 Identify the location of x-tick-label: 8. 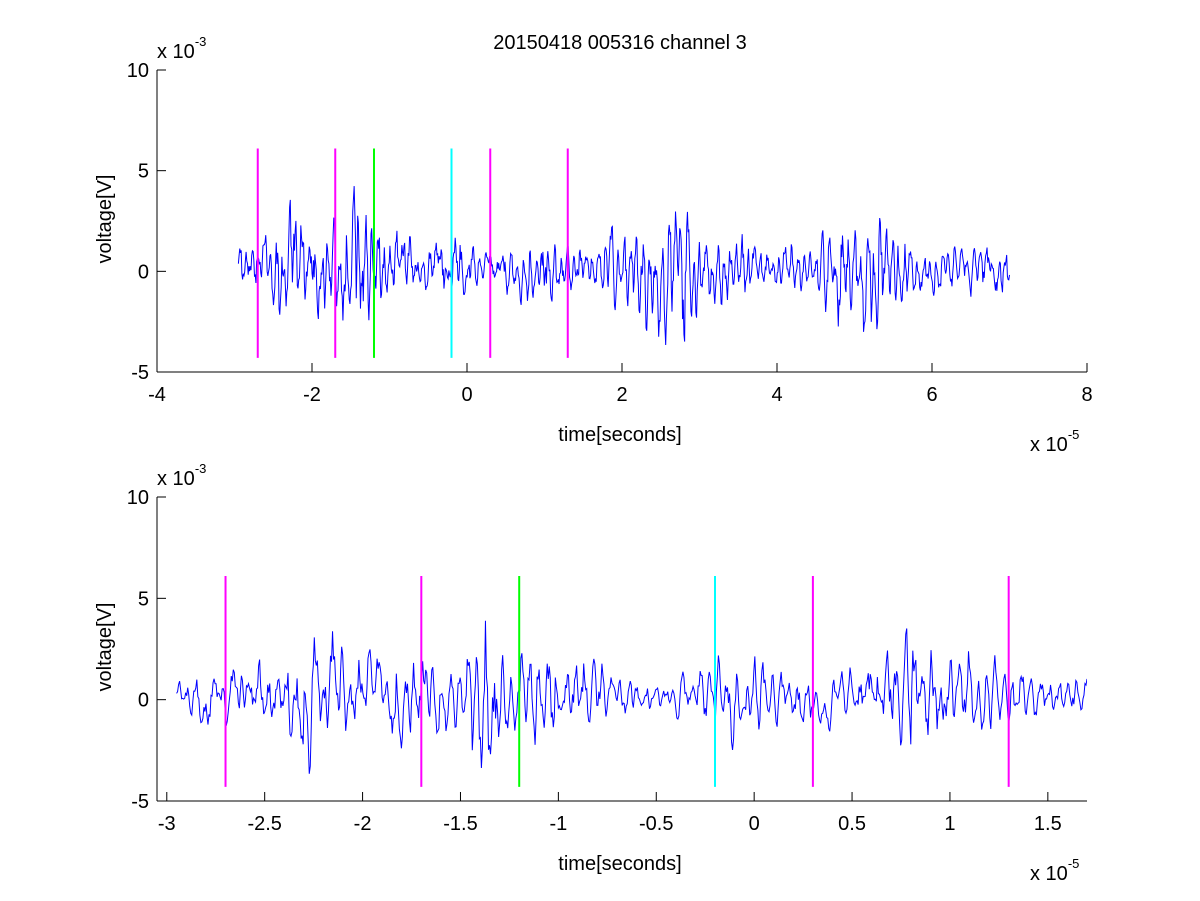
(1086, 395).